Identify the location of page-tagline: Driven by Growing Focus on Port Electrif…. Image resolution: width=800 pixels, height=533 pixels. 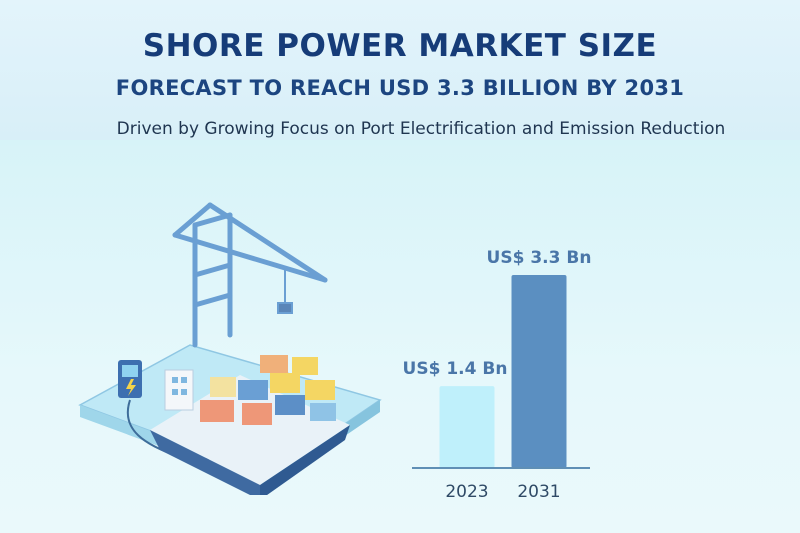
(421, 129).